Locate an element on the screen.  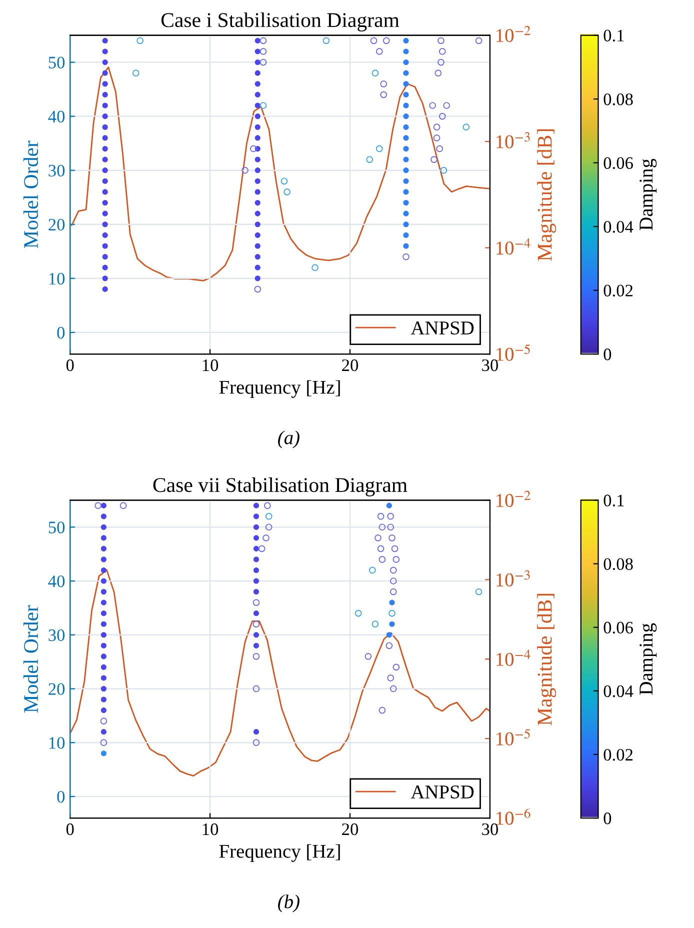
chart-title: Case i Stabilisation Diagram is located at coordinates (280, 22).